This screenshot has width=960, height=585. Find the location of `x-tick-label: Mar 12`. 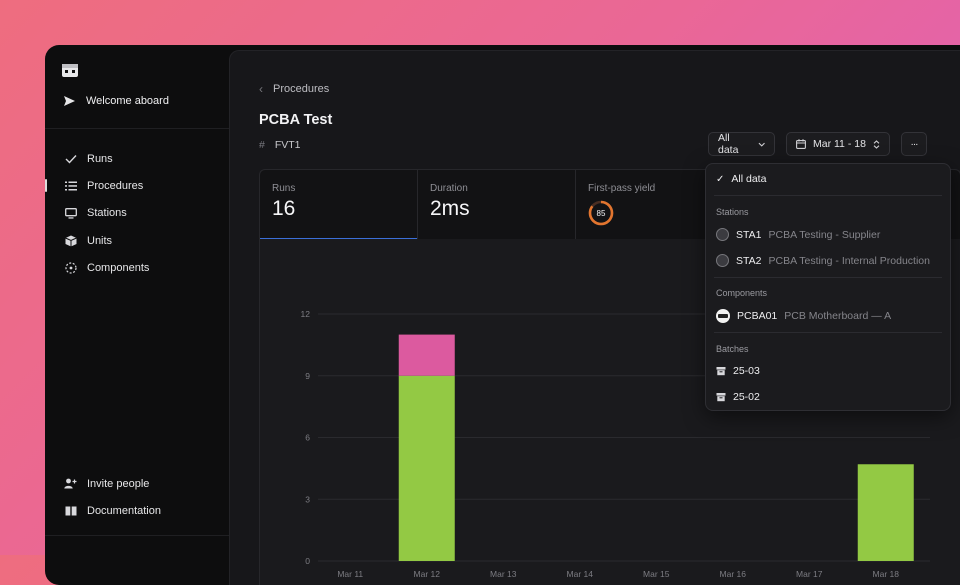

x-tick-label: Mar 12 is located at coordinates (427, 574).